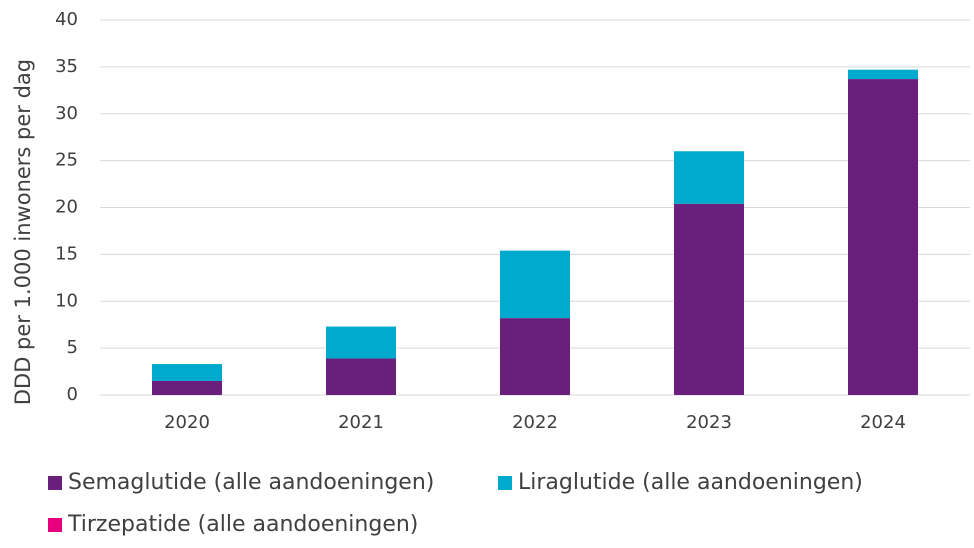 The width and height of the screenshot is (974, 548). What do you see at coordinates (535, 422) in the screenshot?
I see `x-tick-label: 2022` at bounding box center [535, 422].